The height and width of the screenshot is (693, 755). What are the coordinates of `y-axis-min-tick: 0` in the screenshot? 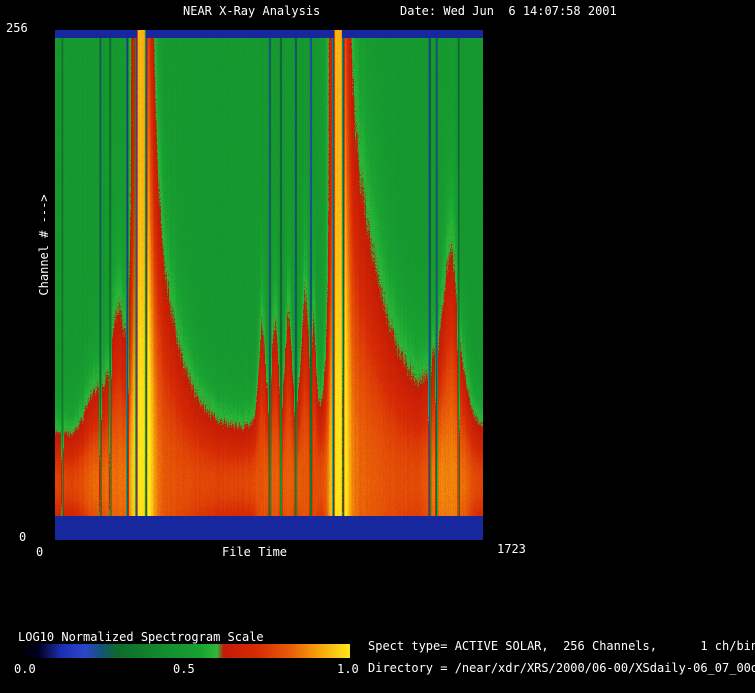 It's located at (23, 537).